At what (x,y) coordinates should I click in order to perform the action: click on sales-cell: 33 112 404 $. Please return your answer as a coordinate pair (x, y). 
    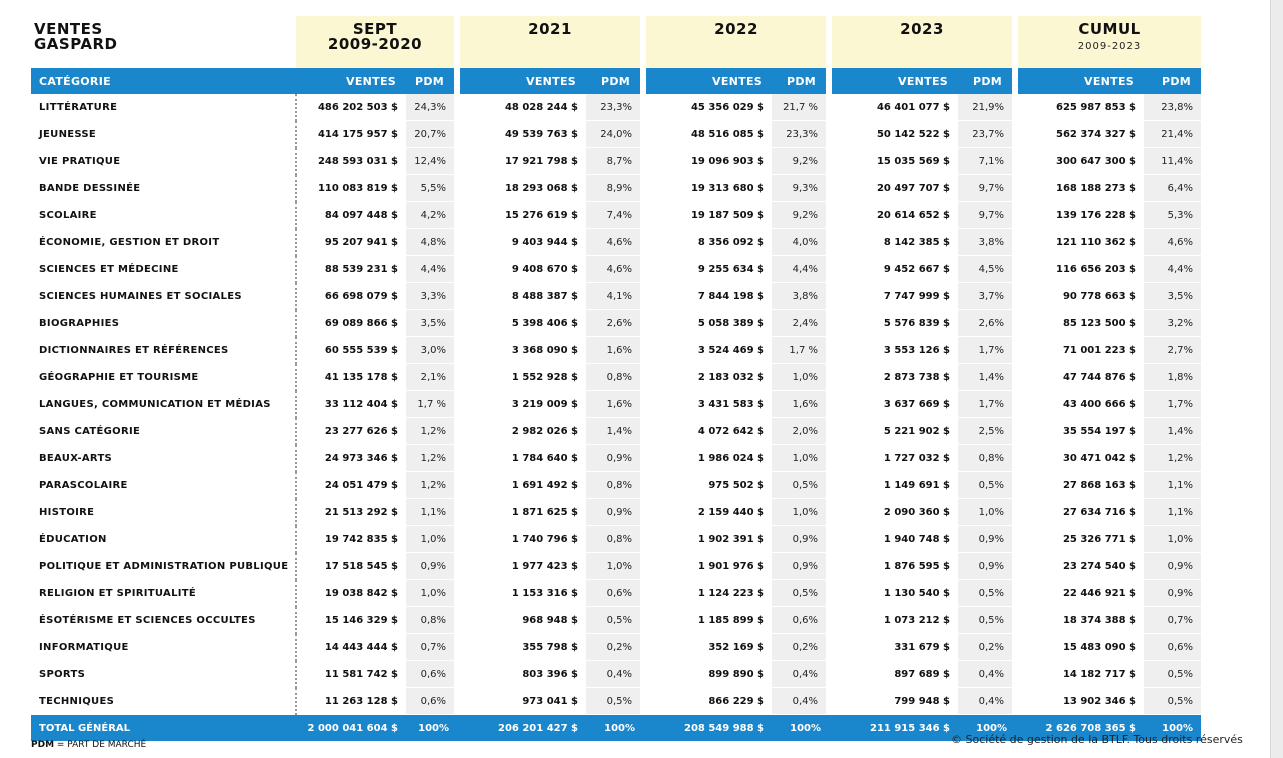
    Looking at the image, I should click on (350, 404).